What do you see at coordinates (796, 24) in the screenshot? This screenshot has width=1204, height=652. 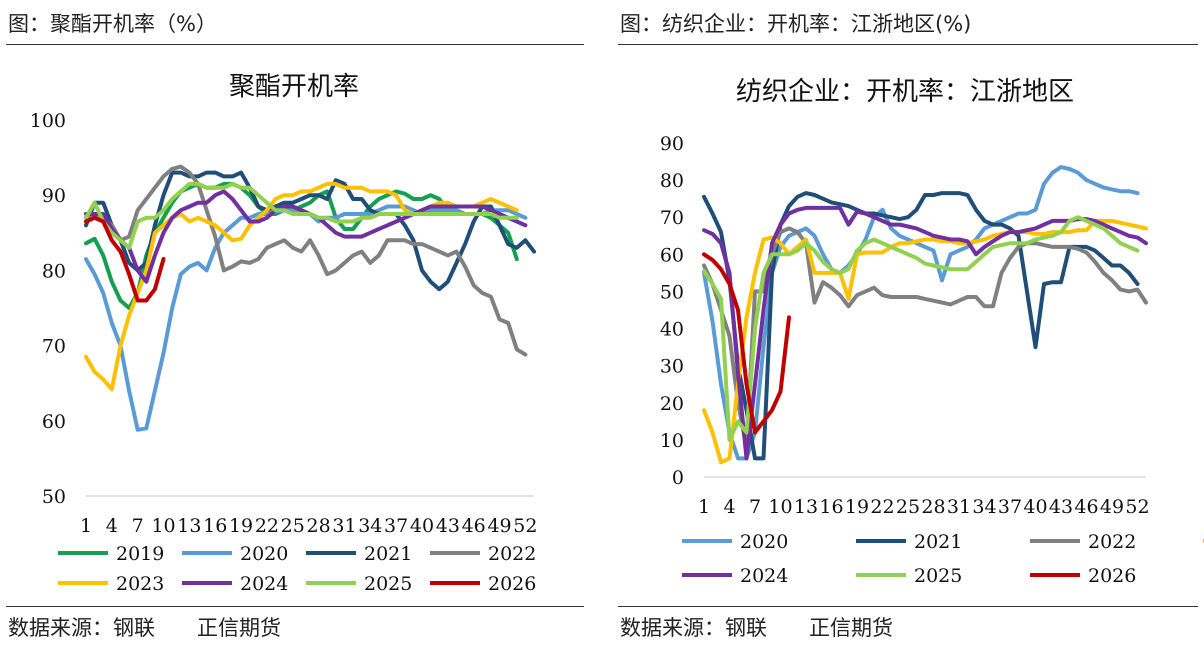 I see `figure-title: 图：纺织企业：开机率：江浙地区(%)` at bounding box center [796, 24].